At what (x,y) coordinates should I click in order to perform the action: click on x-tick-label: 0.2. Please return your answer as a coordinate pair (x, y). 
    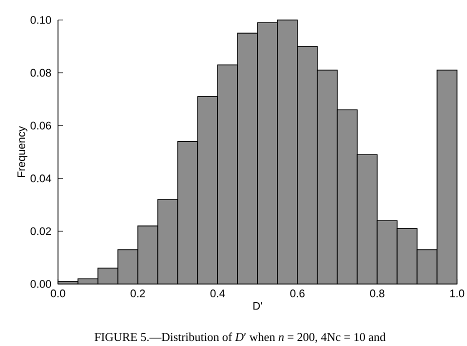
    Looking at the image, I should click on (137, 294).